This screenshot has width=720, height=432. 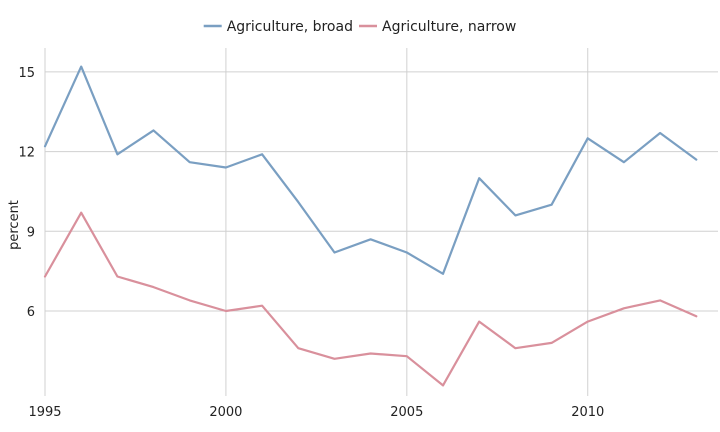 What do you see at coordinates (449, 27) in the screenshot?
I see `legend-label: Agriculture, narrow` at bounding box center [449, 27].